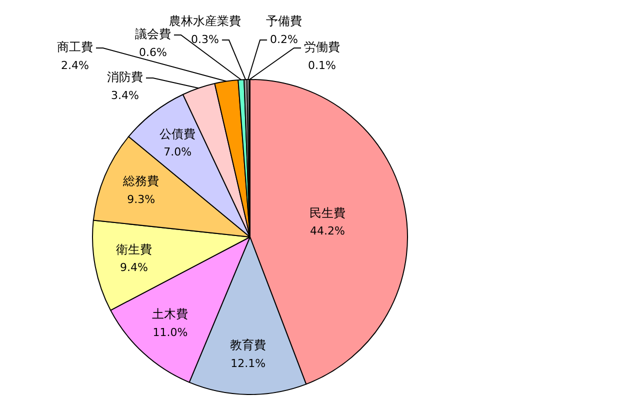 Image resolution: width=640 pixels, height=407 pixels. Describe the element at coordinates (125, 77) in the screenshot. I see `slice-label: 消防費` at that location.